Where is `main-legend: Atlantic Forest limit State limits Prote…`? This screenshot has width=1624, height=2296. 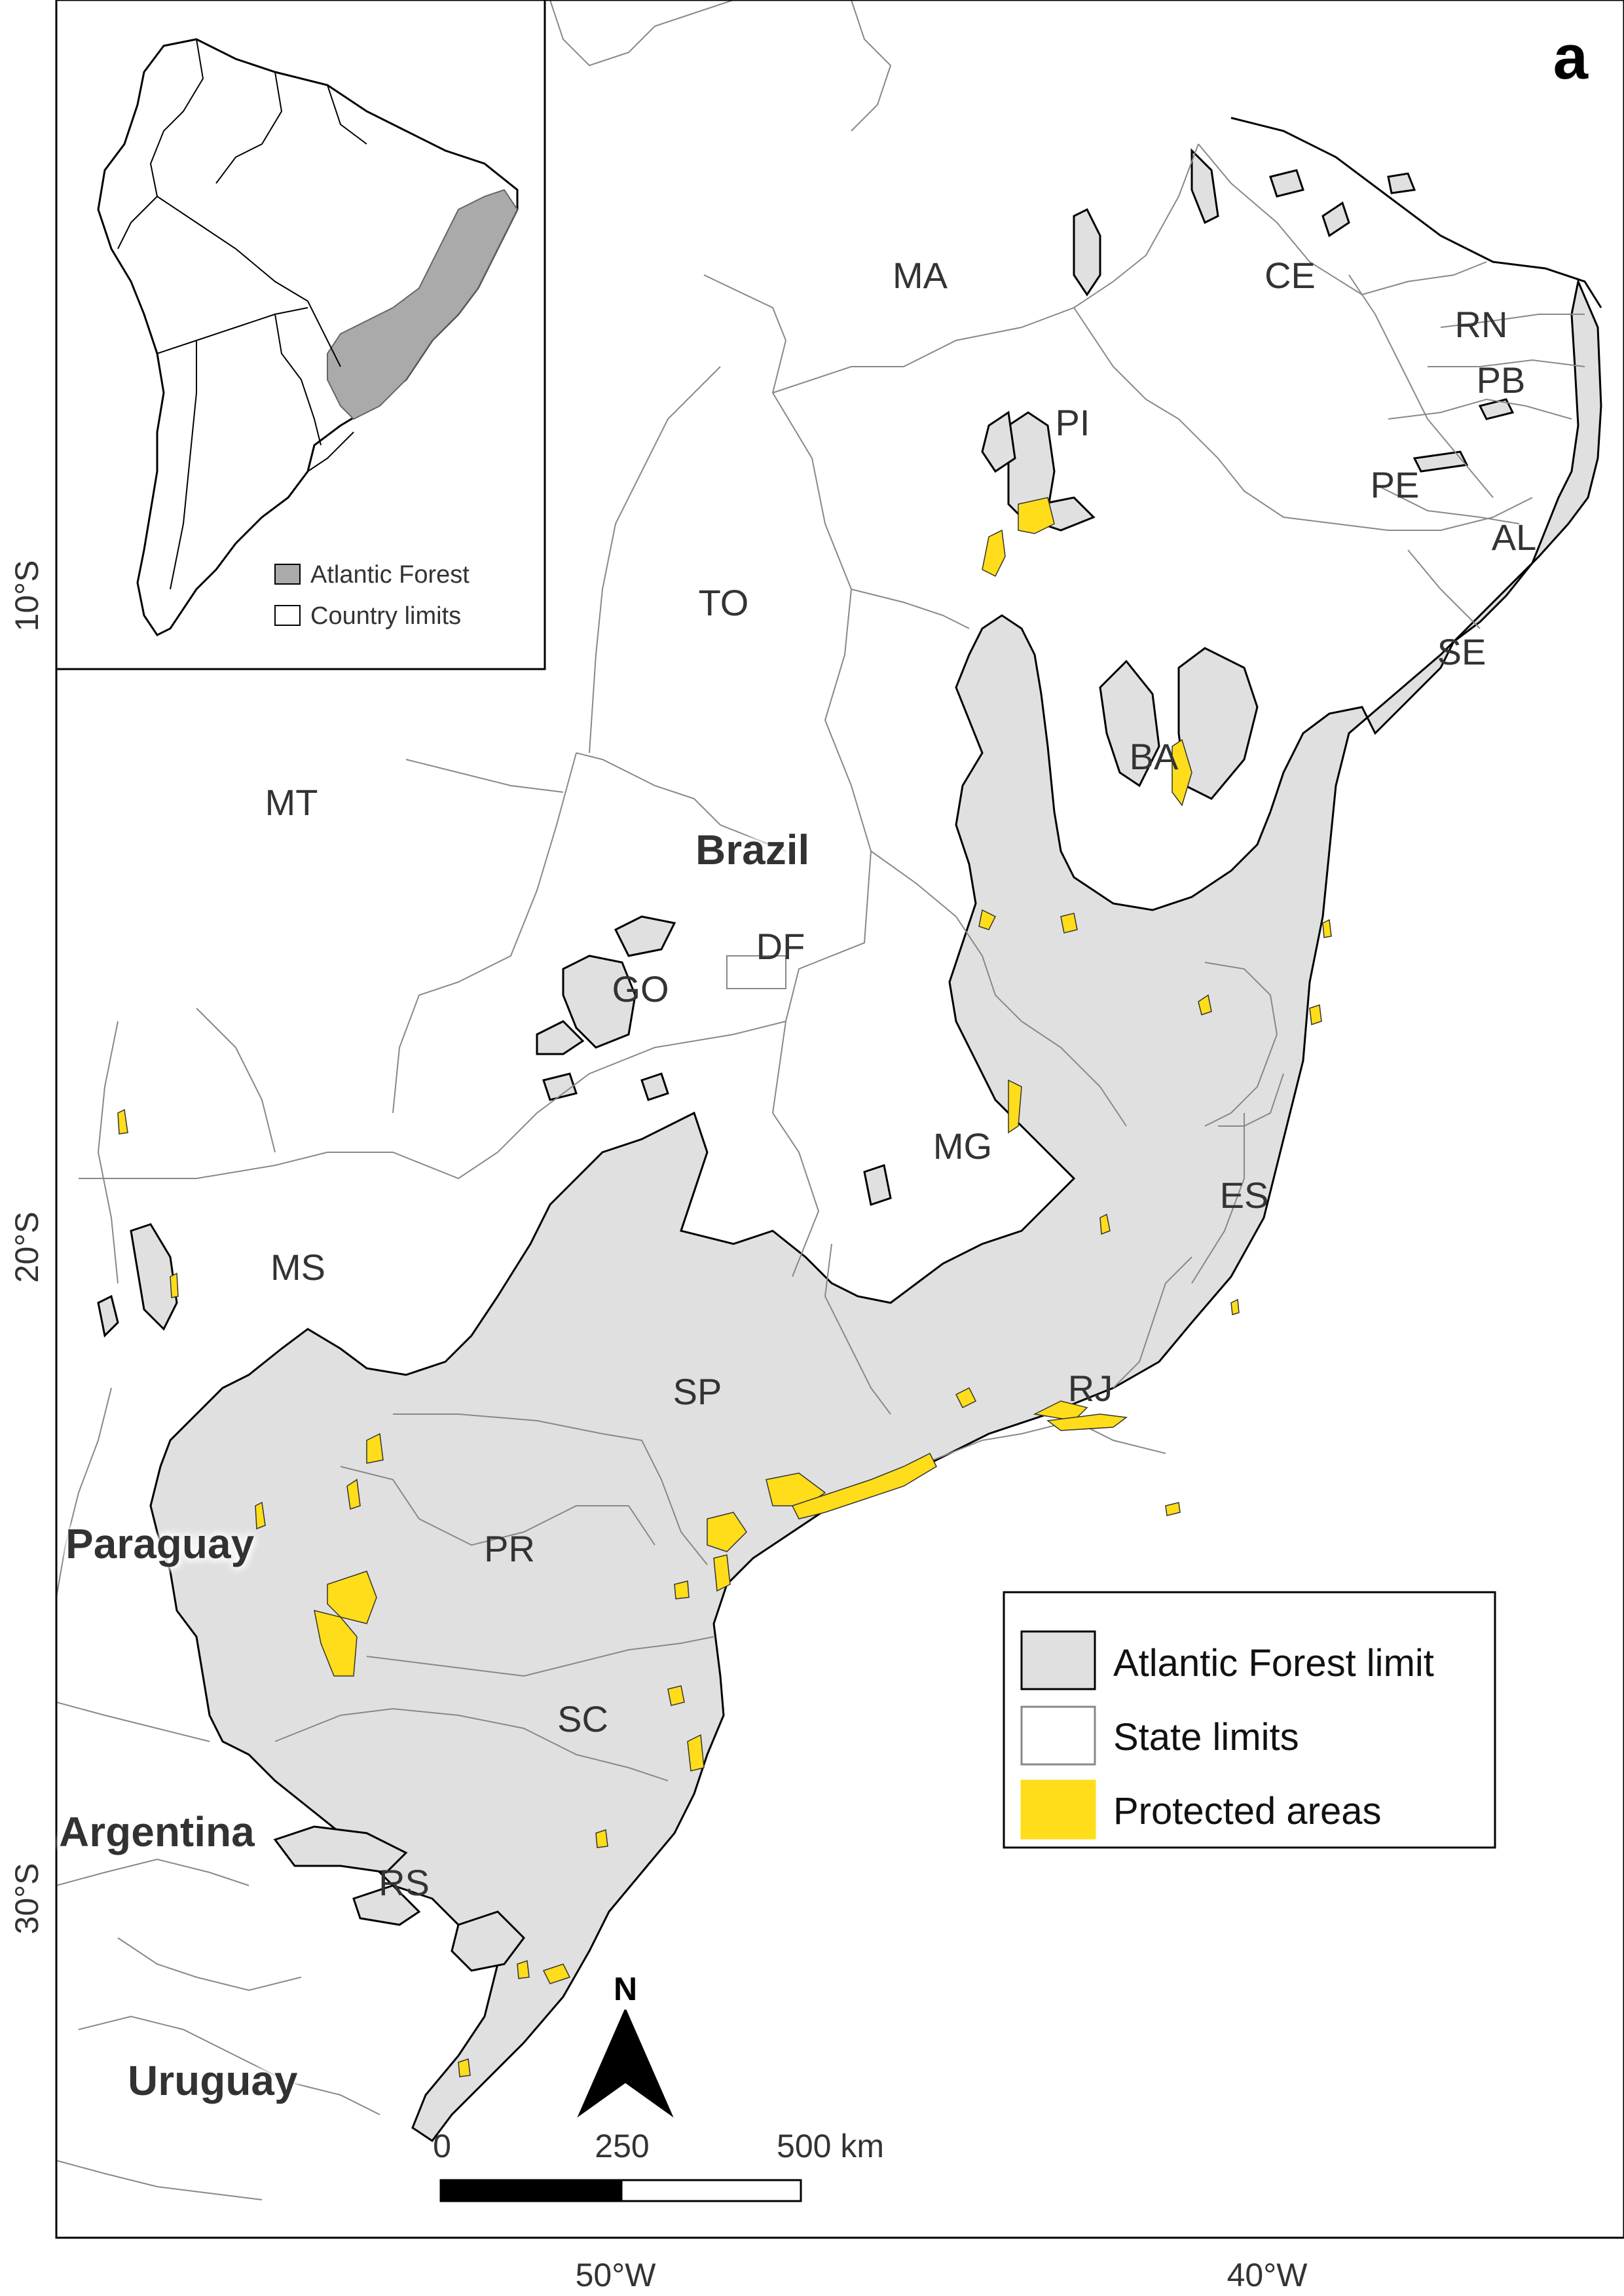
main-legend: Atlantic Forest limit State limits Prote… is located at coordinates (1249, 1720).